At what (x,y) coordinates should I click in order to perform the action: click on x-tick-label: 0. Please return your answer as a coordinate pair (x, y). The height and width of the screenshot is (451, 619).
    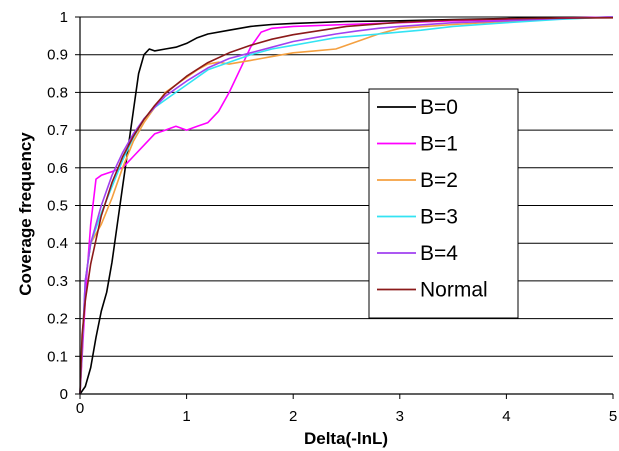
    Looking at the image, I should click on (80, 408).